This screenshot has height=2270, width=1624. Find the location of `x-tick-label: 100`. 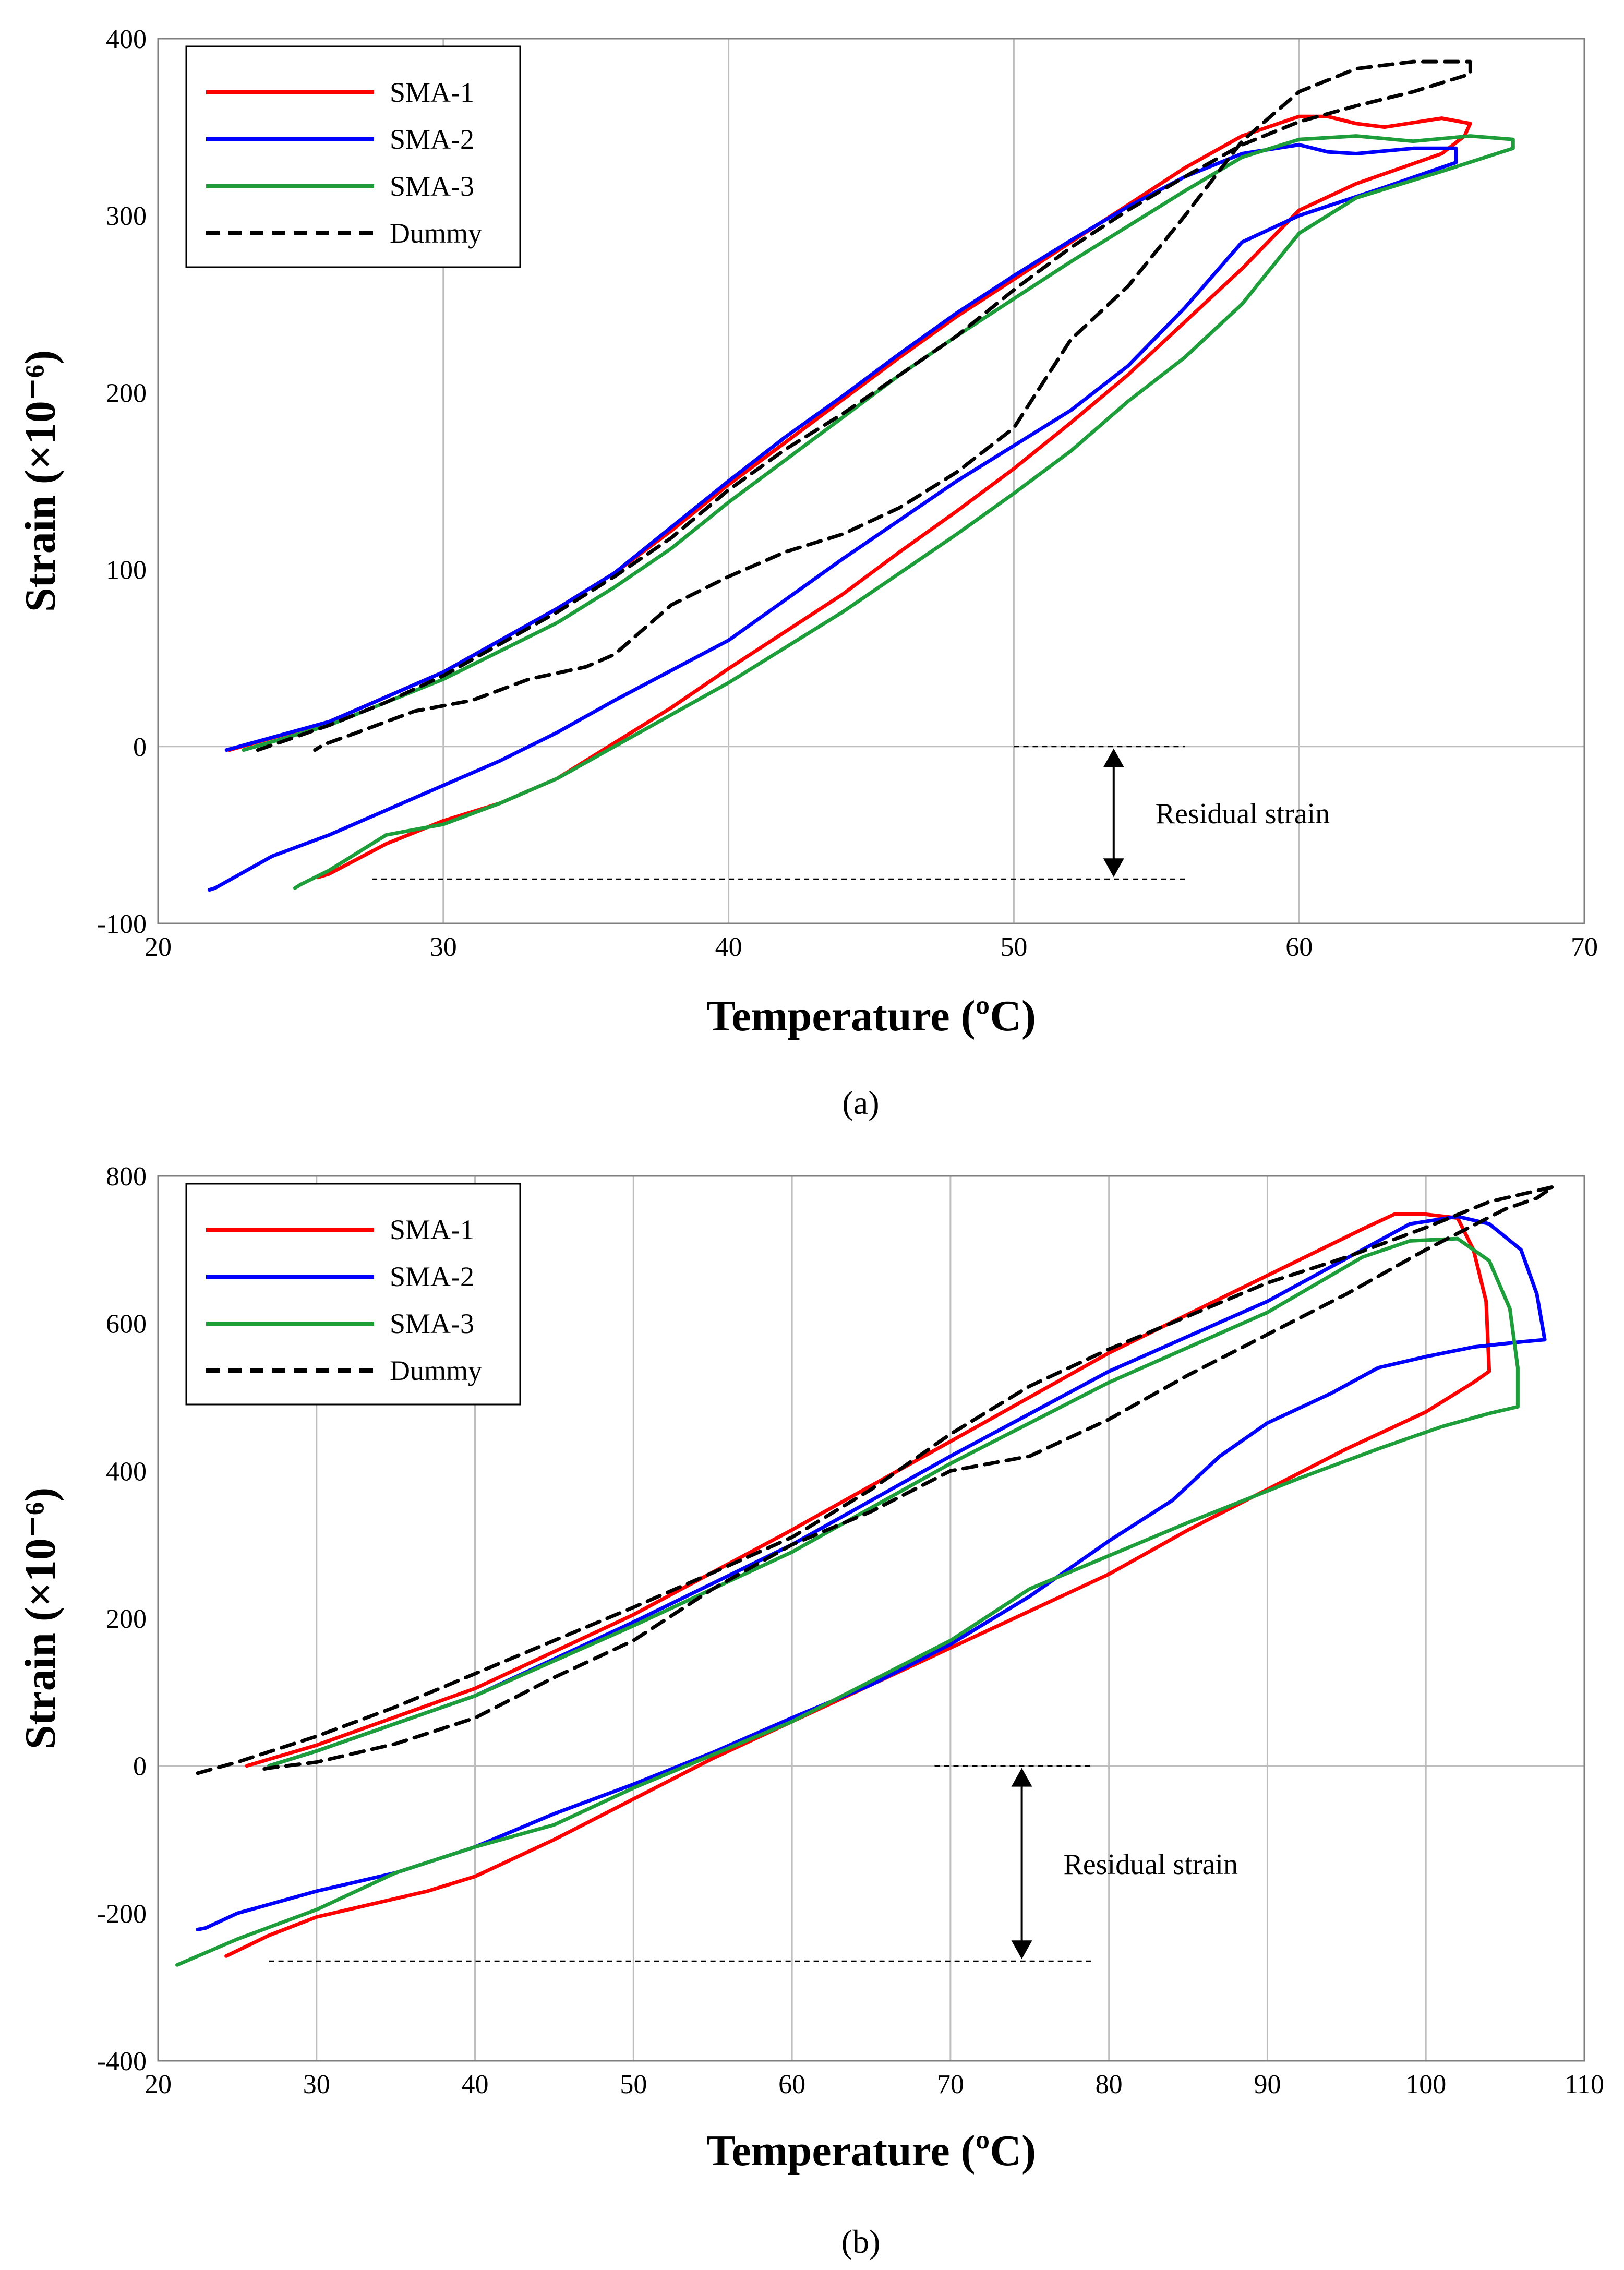

x-tick-label: 100 is located at coordinates (1425, 2084).